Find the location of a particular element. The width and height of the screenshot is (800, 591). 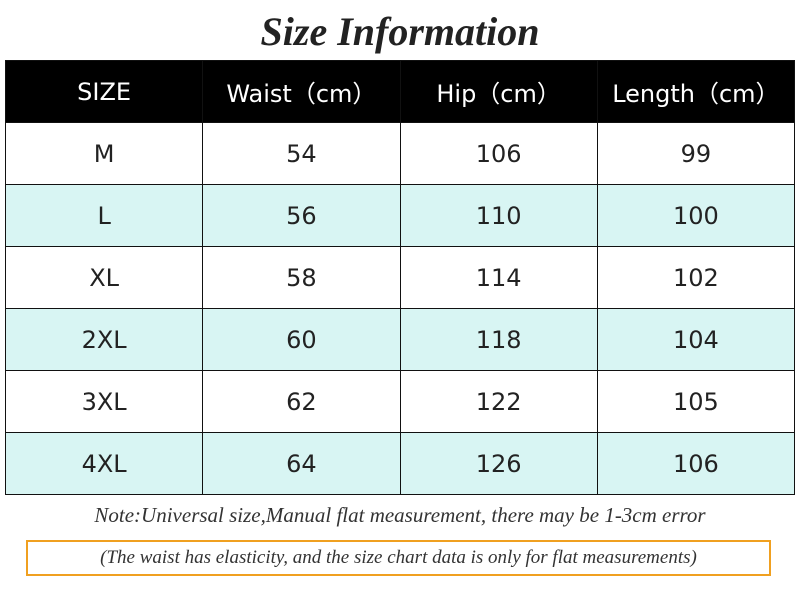

table-row: XL 58 114 102 is located at coordinates (400, 277).